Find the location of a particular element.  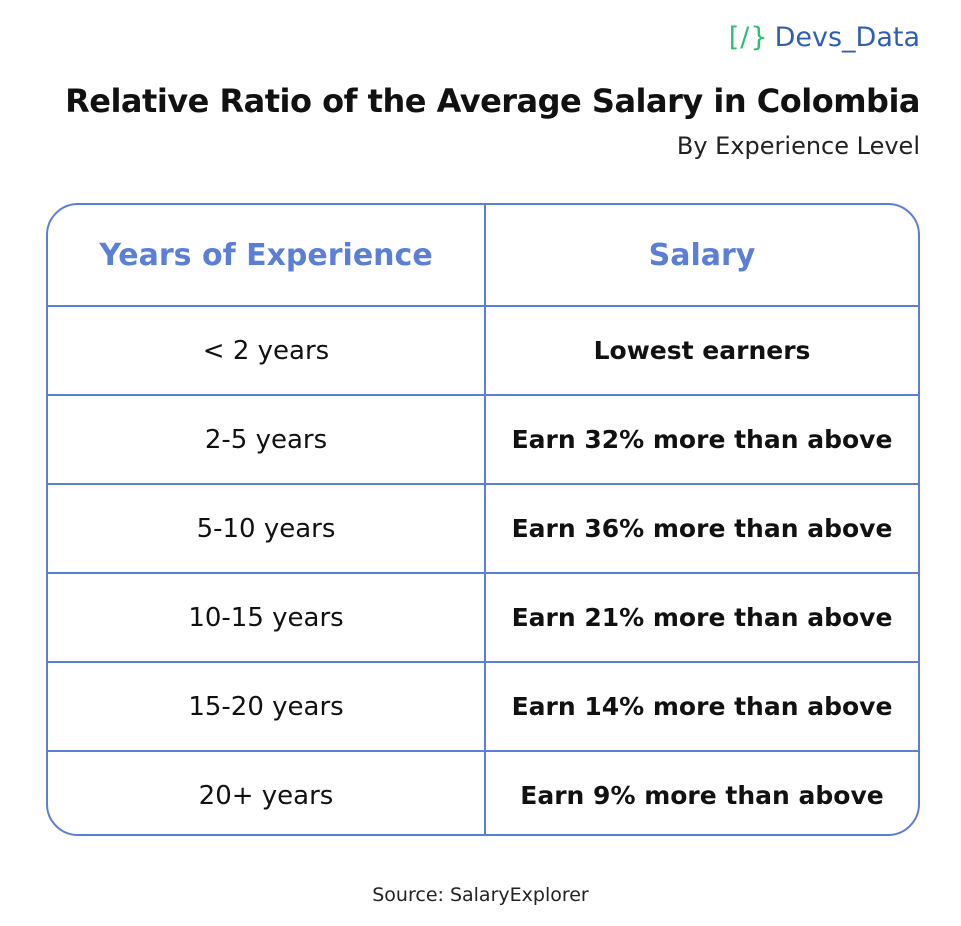

source: Source: SalaryExplorer is located at coordinates (480, 895).